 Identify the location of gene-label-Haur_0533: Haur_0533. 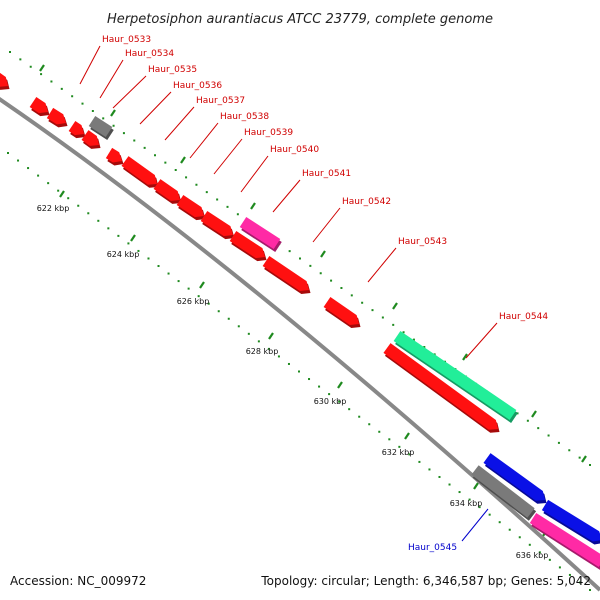
(126, 40).